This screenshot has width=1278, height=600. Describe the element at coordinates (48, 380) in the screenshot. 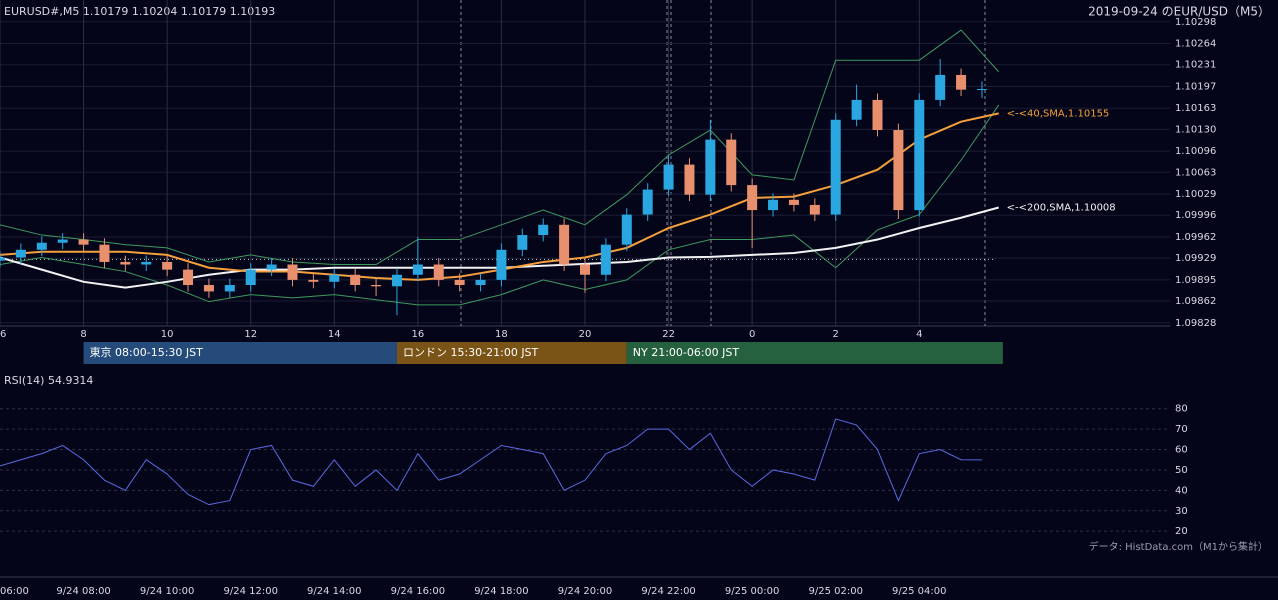

I see `rsi-title: RSI(14) 54.9314` at that location.